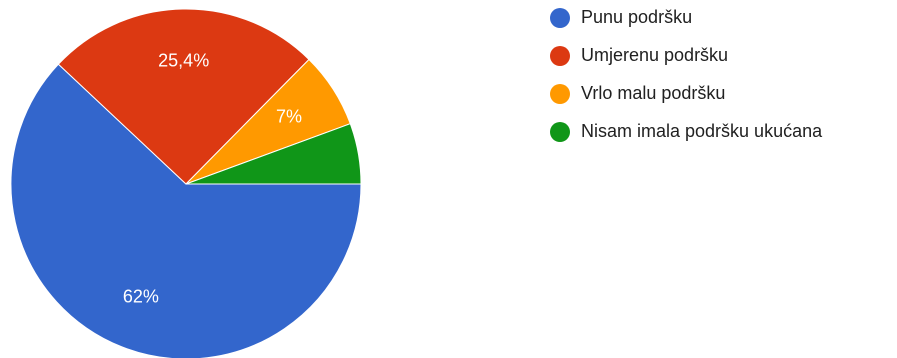  I want to click on legend-item-punu-podrsku: Punu podršku, so click(621, 17).